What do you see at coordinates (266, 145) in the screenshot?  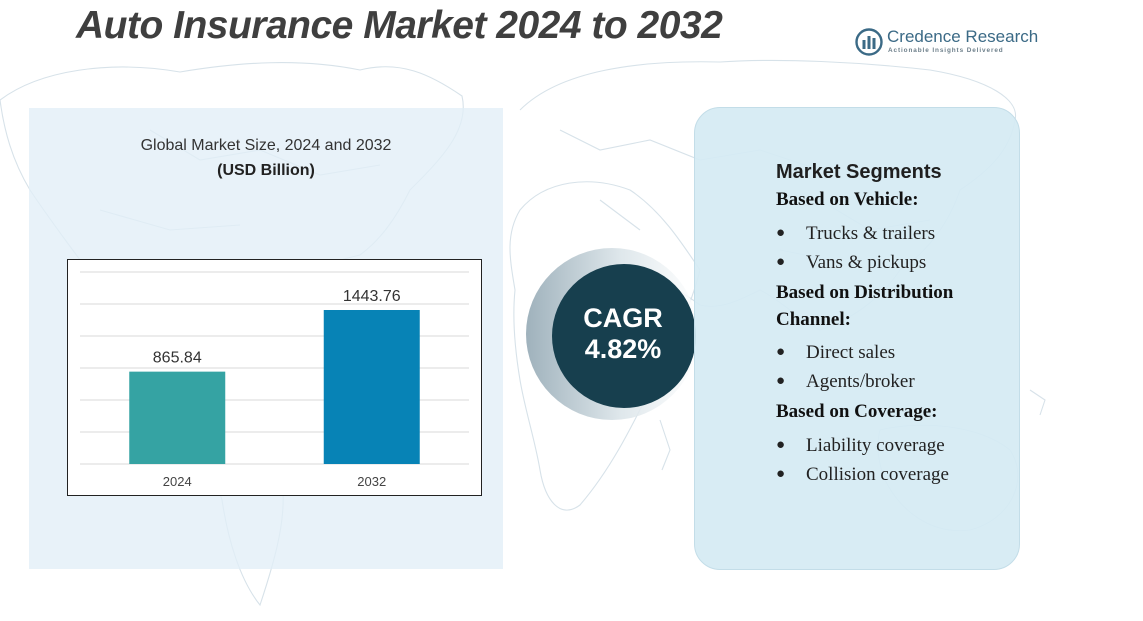 I see `chart-subtitle: Global Market Size, 2024 and 2032` at bounding box center [266, 145].